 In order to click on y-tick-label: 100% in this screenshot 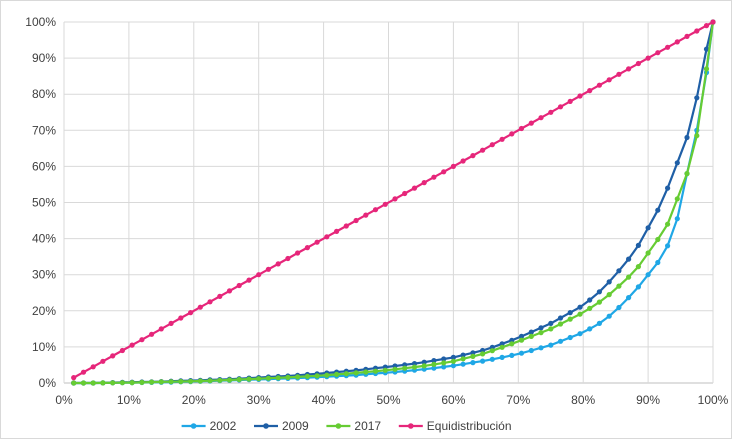, I will do `click(40, 22)`.